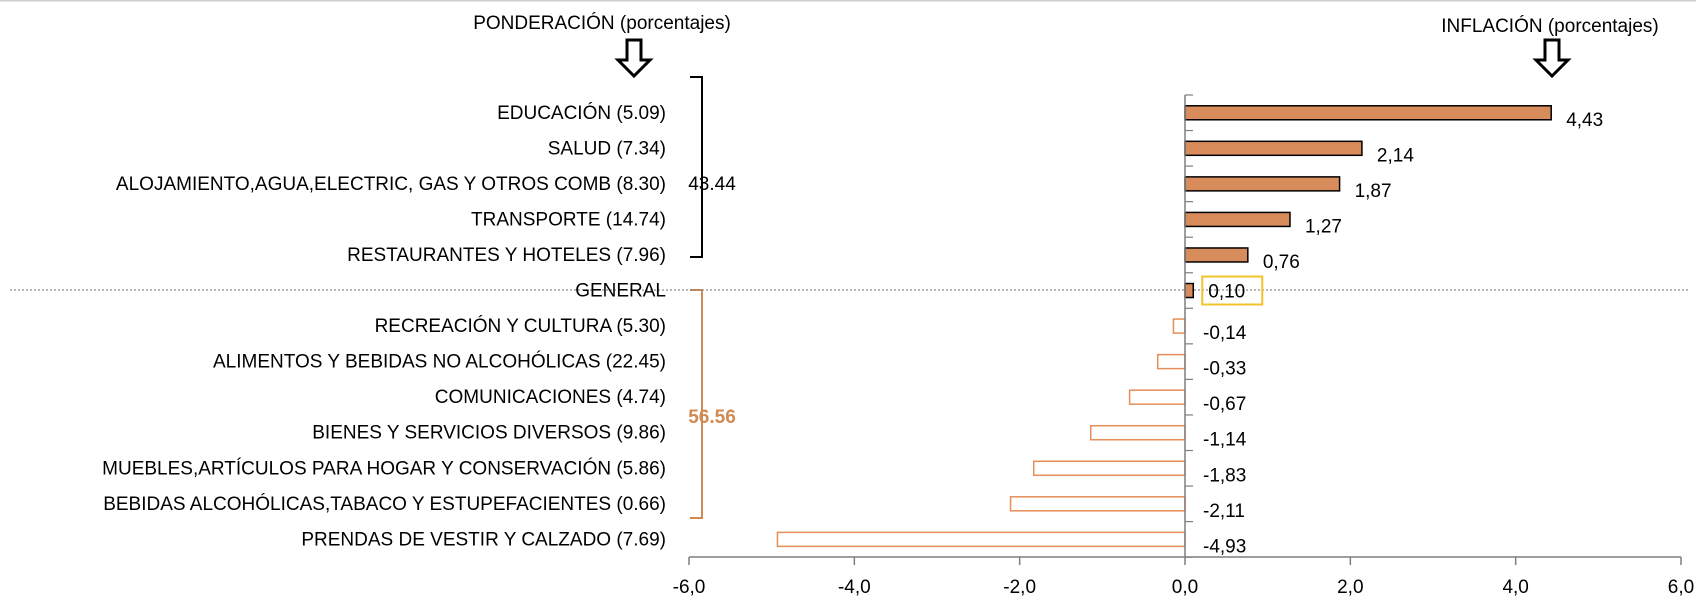  What do you see at coordinates (506, 255) in the screenshot?
I see `category-label: RESTAURANTES Y HOTELES (7.96)` at bounding box center [506, 255].